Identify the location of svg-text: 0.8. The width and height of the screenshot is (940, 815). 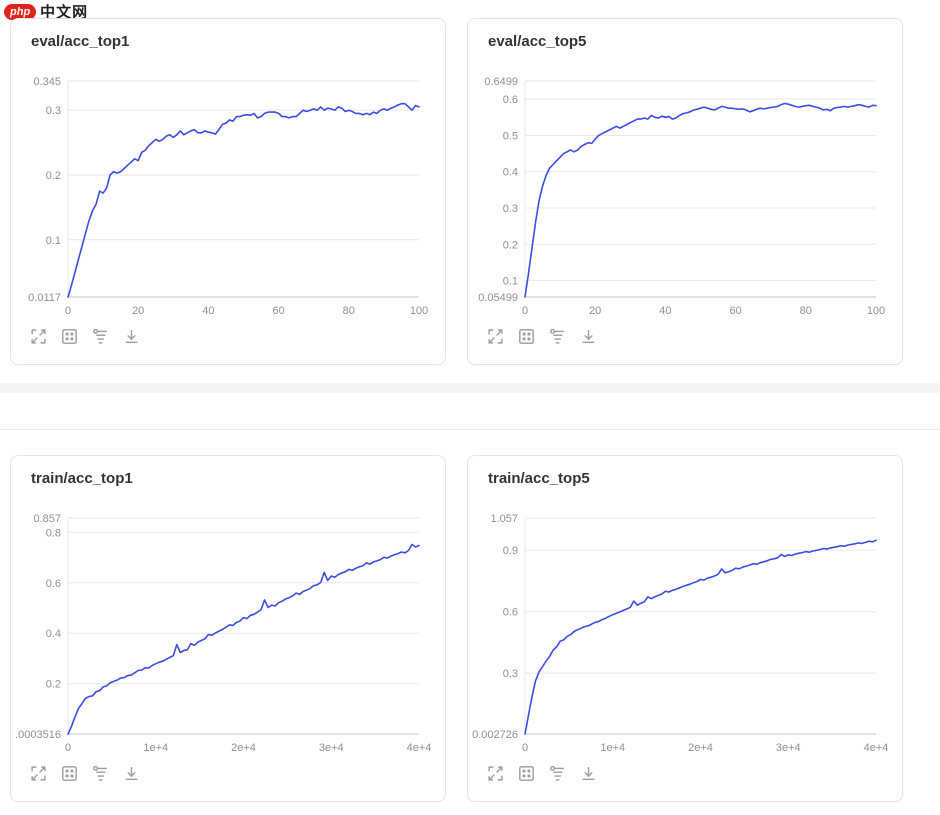
(53, 533).